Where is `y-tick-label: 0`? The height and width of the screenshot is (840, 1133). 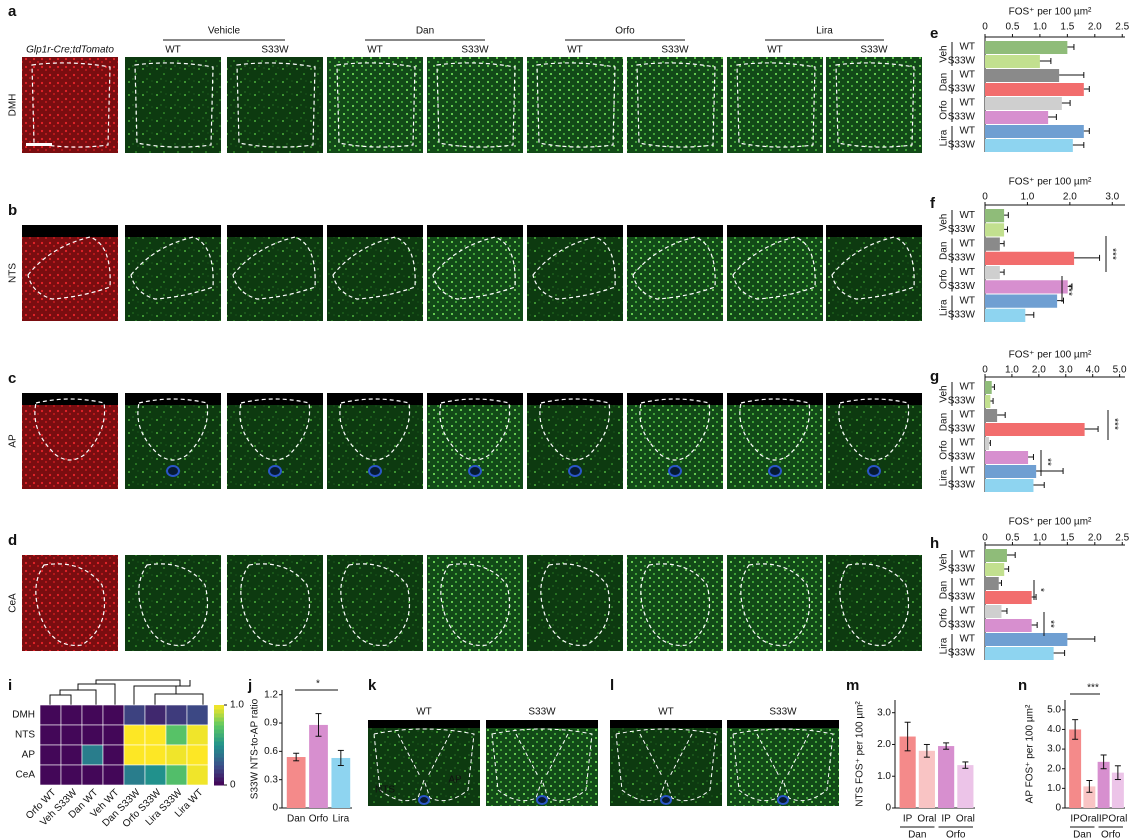
y-tick-label: 0 is located at coordinates (888, 808).